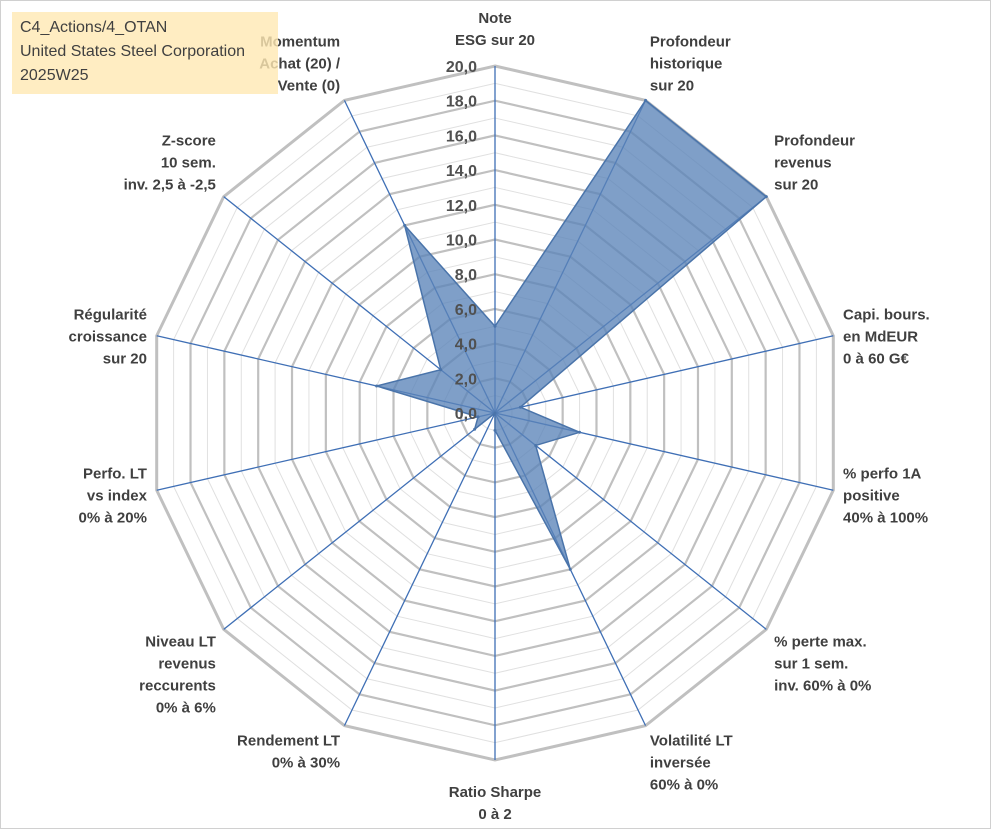 This screenshot has height=829, width=991. I want to click on axis-label-line: historique, so click(686, 63).